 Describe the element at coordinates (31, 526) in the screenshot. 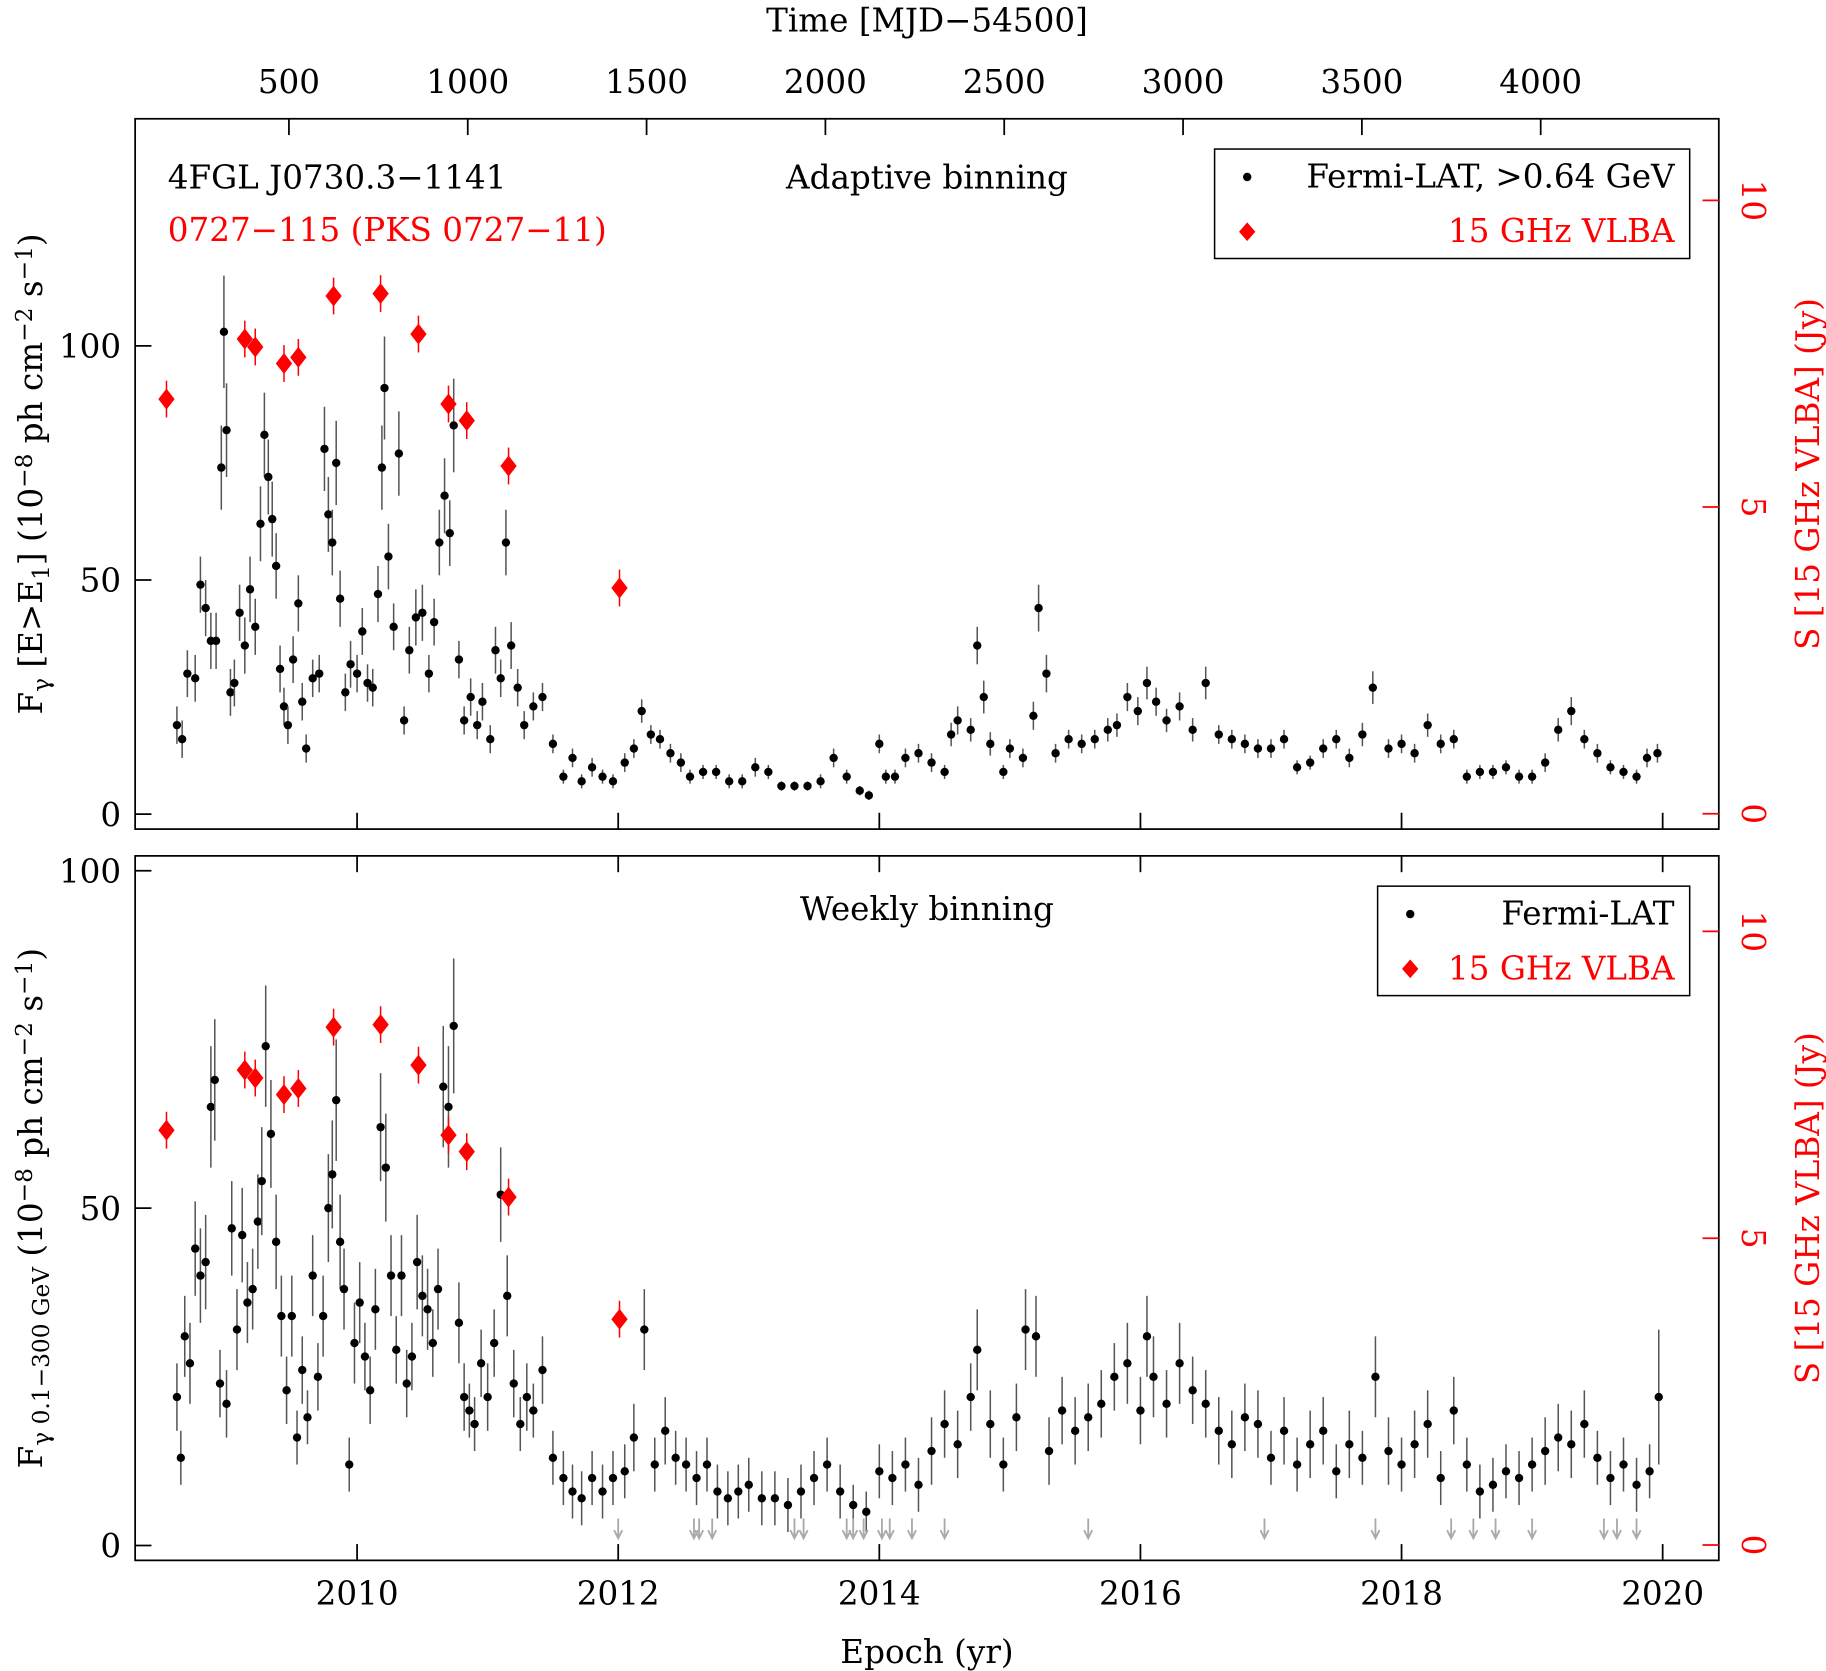

I see `y-axis-title-part: ] (10` at that location.